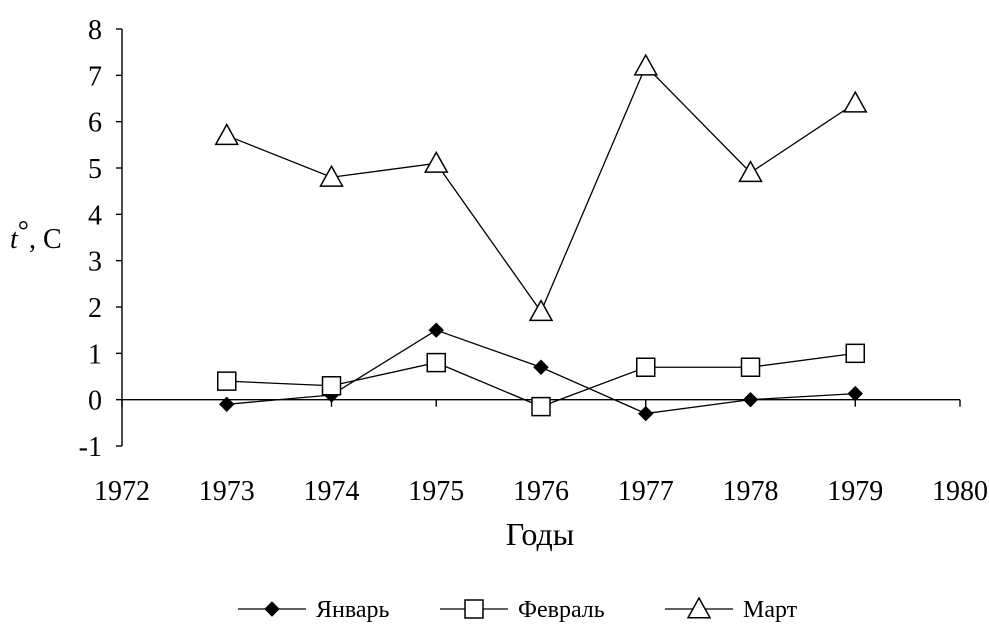 This screenshot has height=633, width=989. I want to click on y-axis-title-symbol: t, so click(14, 239).